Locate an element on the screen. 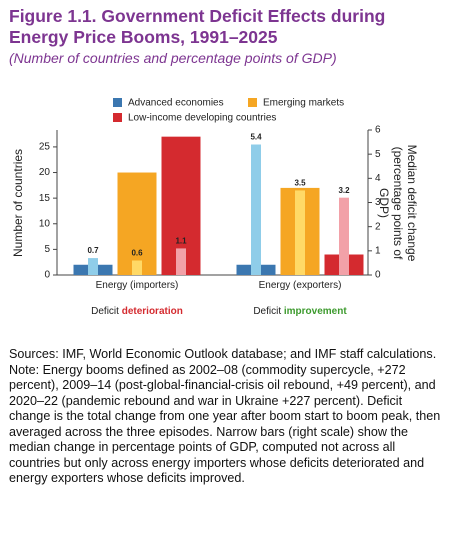  value-label: 0.7 is located at coordinates (93, 250).